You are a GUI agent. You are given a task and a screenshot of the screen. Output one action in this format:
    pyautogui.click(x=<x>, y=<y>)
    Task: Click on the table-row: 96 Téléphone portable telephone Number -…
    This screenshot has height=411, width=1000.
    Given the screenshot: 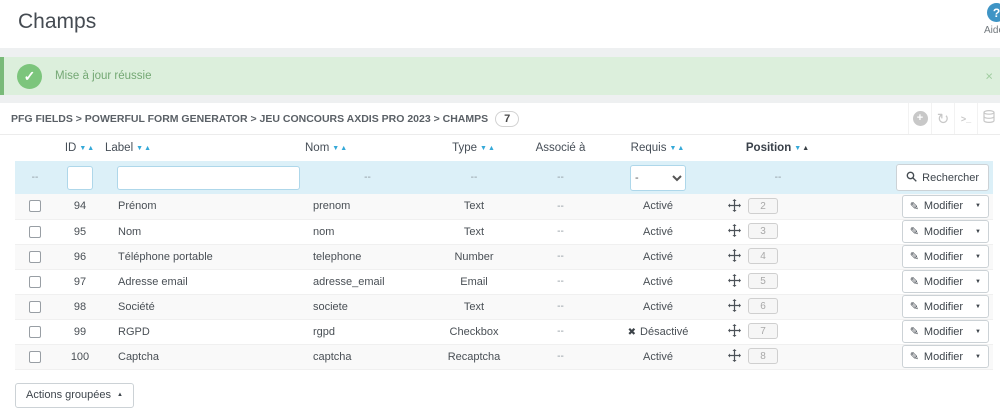 What is the action you would take?
    pyautogui.click(x=504, y=257)
    